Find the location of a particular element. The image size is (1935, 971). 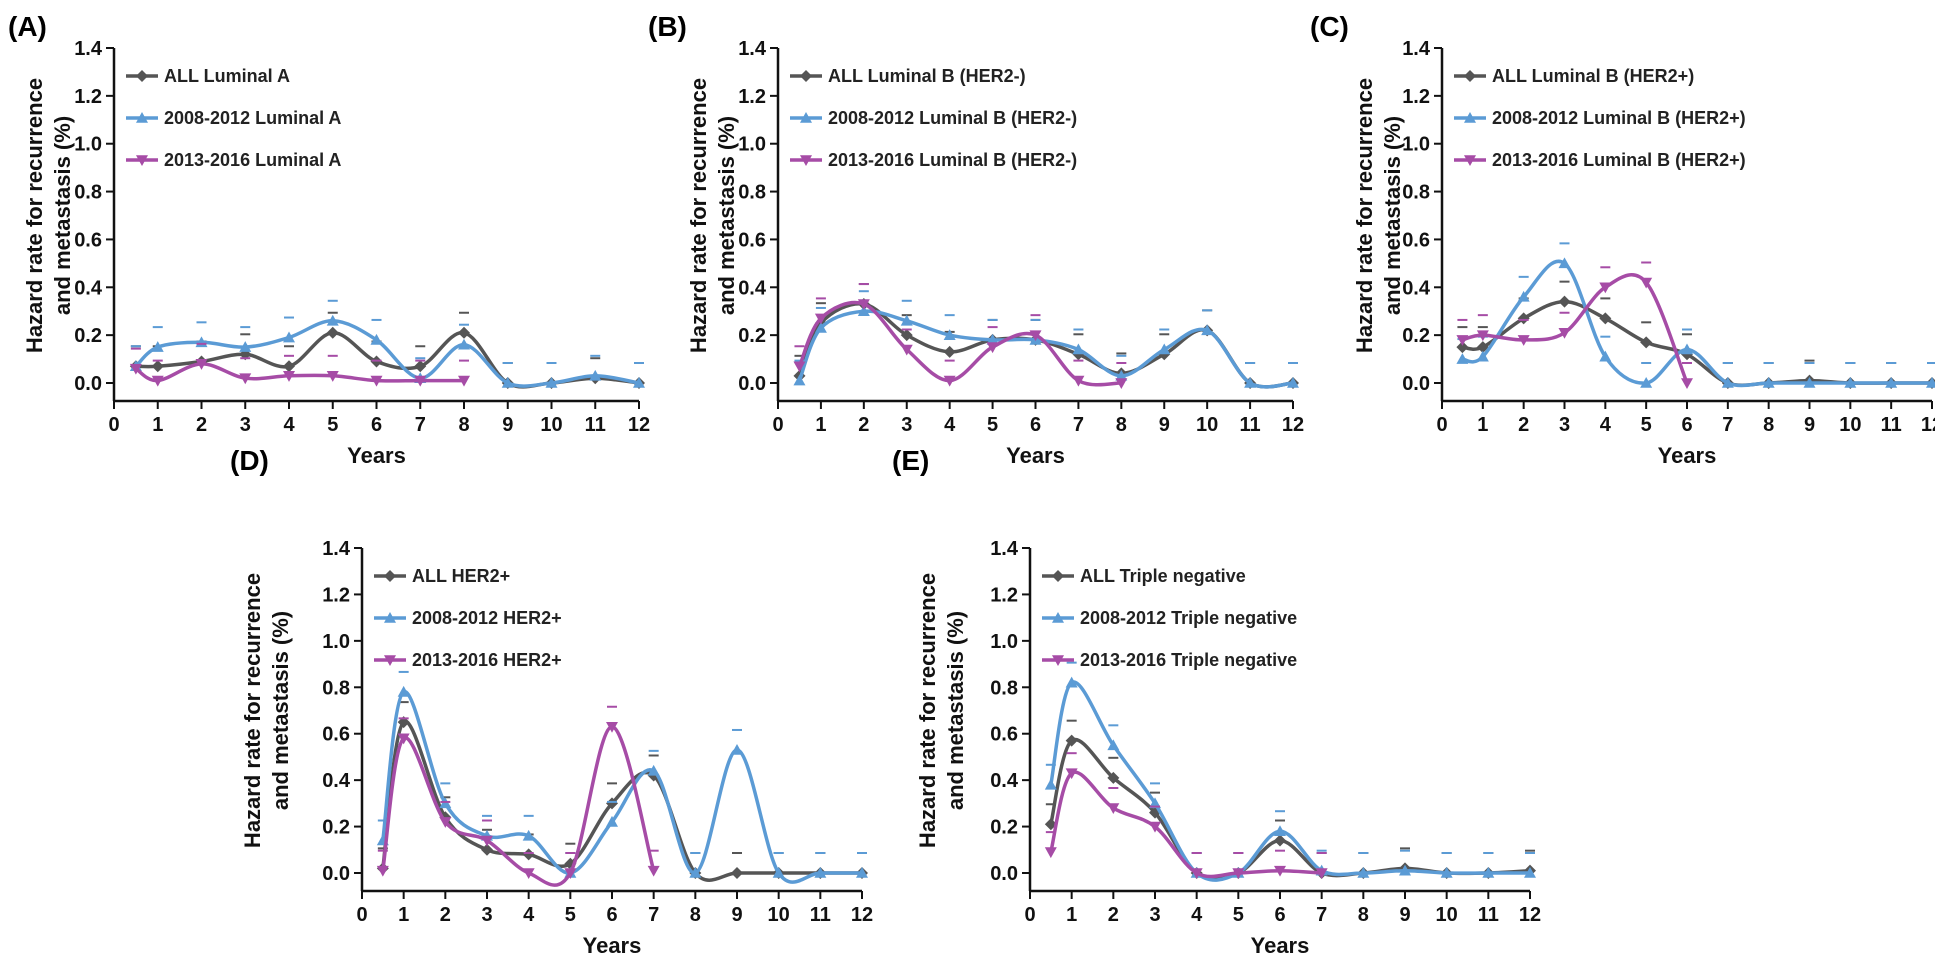

y-axis-title: and metastasis (%) is located at coordinates (1392, 215).